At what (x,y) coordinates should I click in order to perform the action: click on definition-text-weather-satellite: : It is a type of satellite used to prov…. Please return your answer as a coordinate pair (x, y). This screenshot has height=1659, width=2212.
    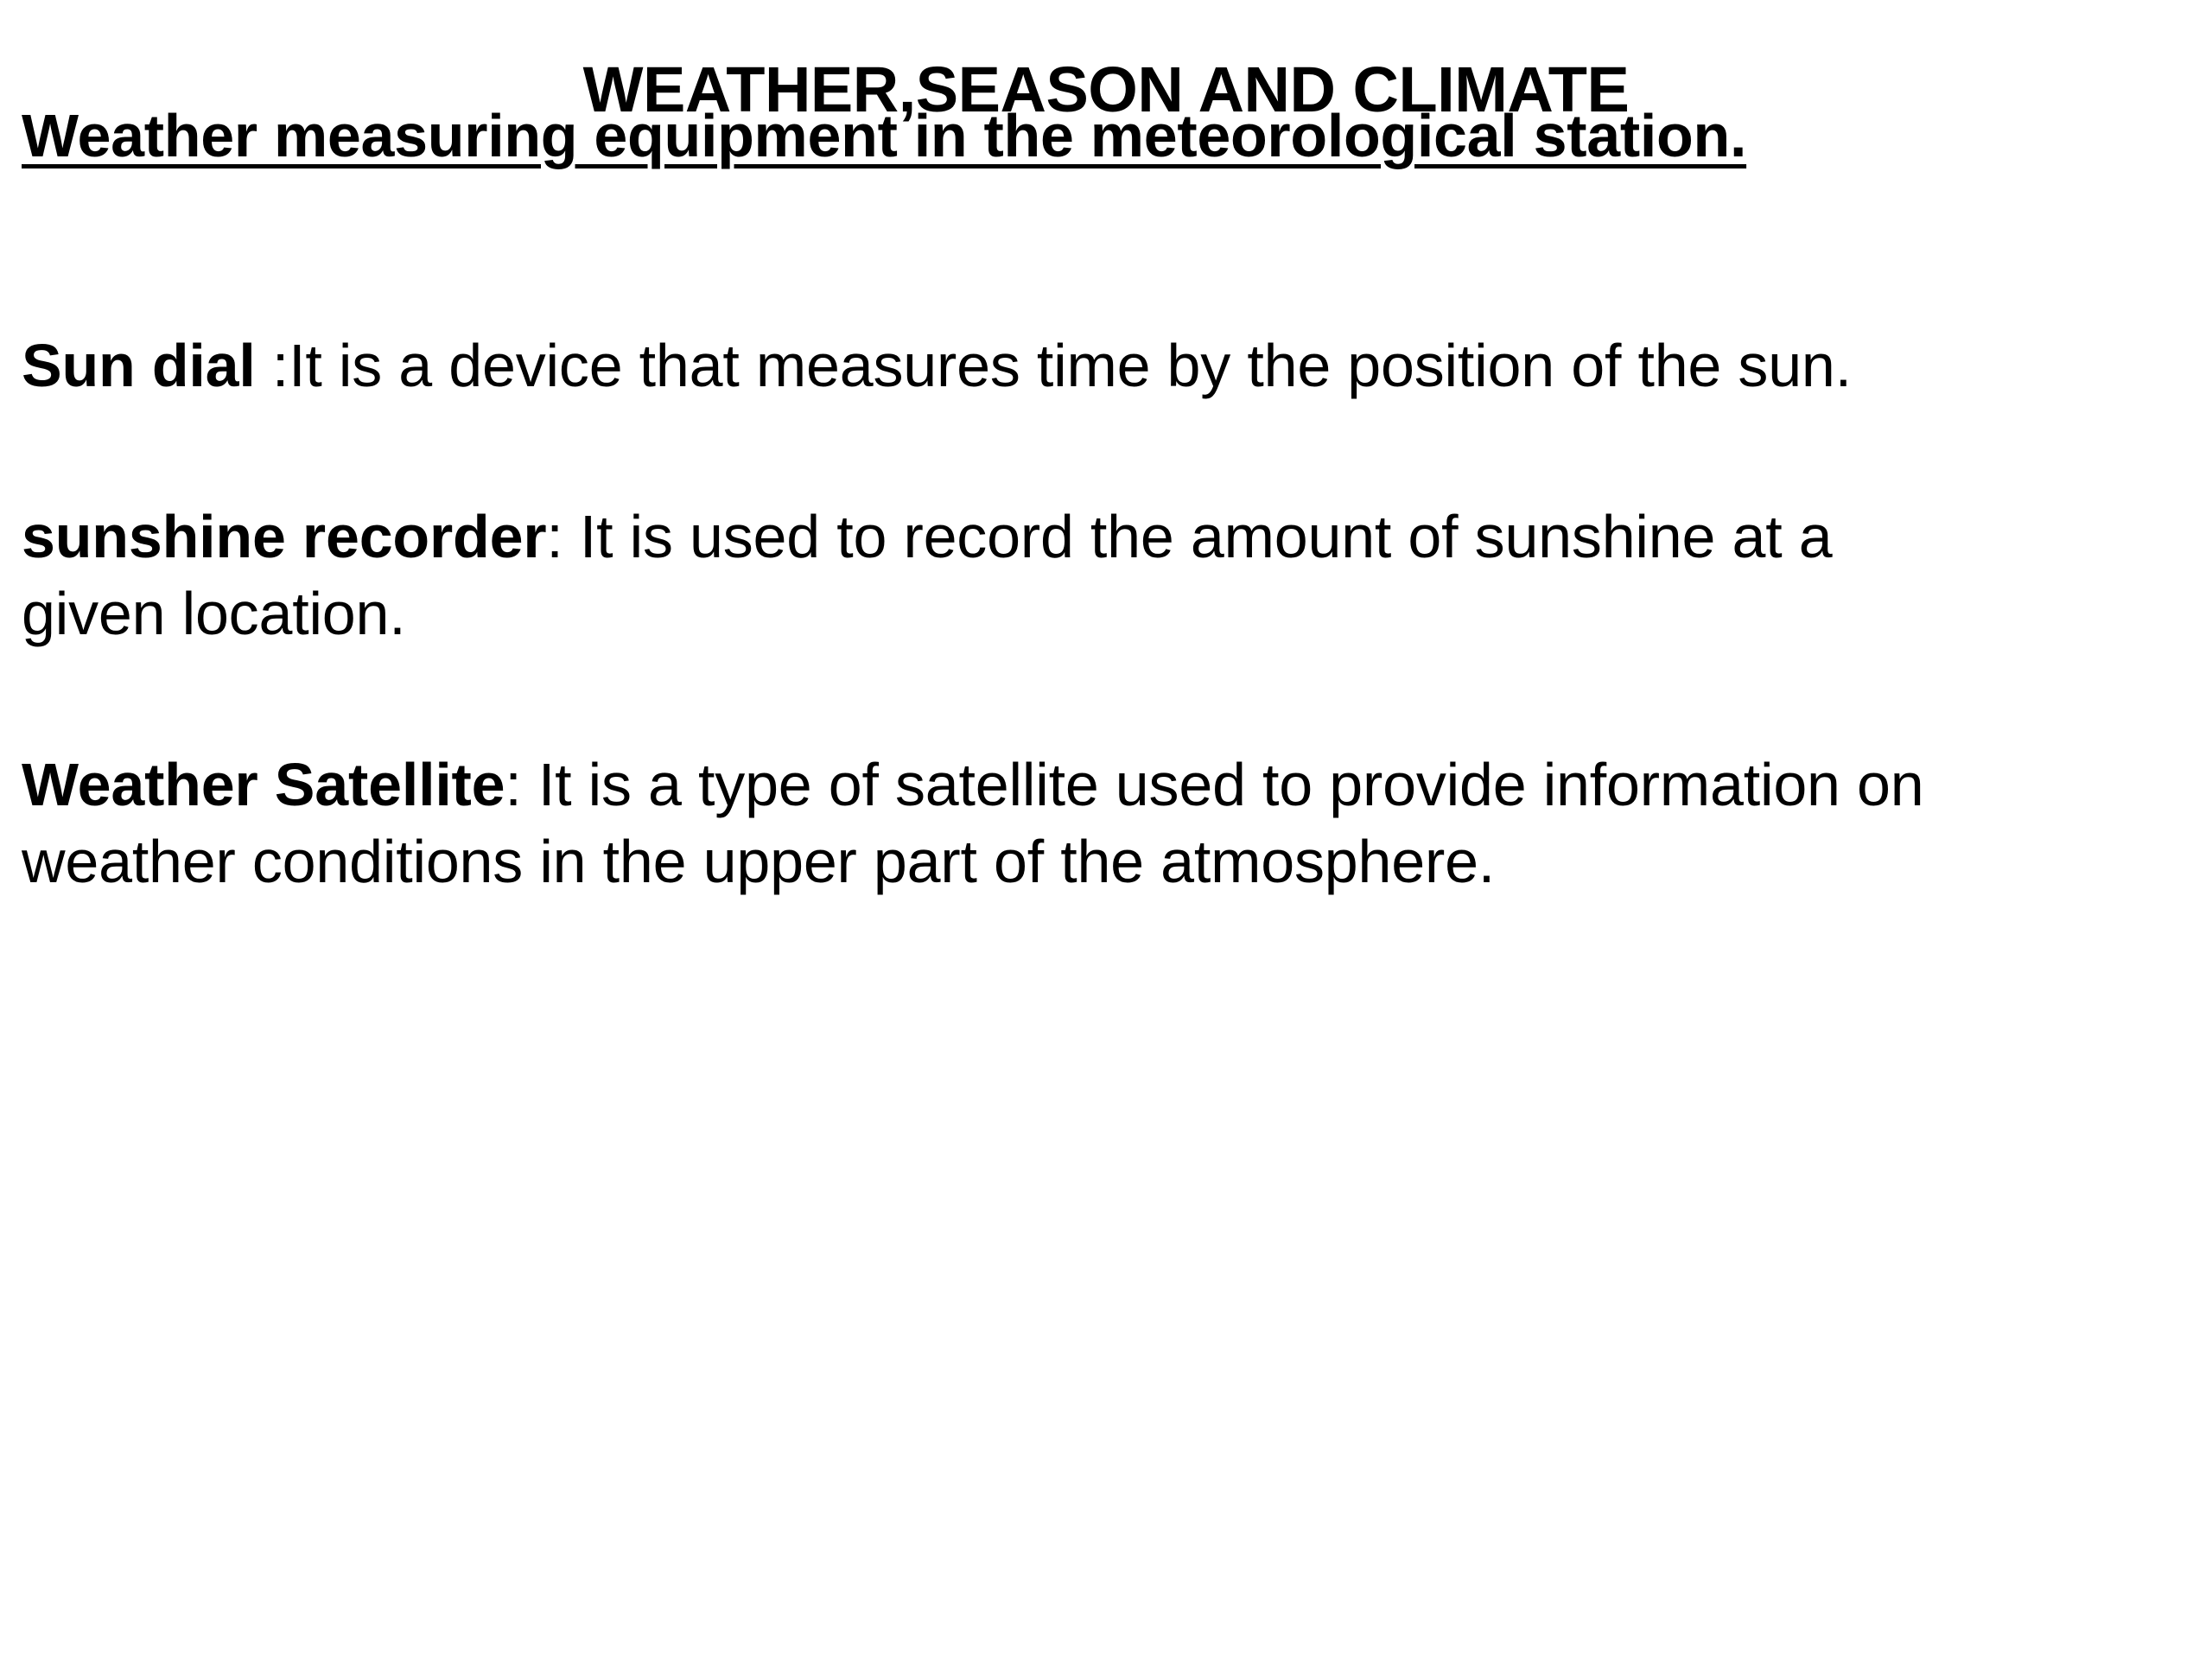
    Looking at the image, I should click on (973, 823).